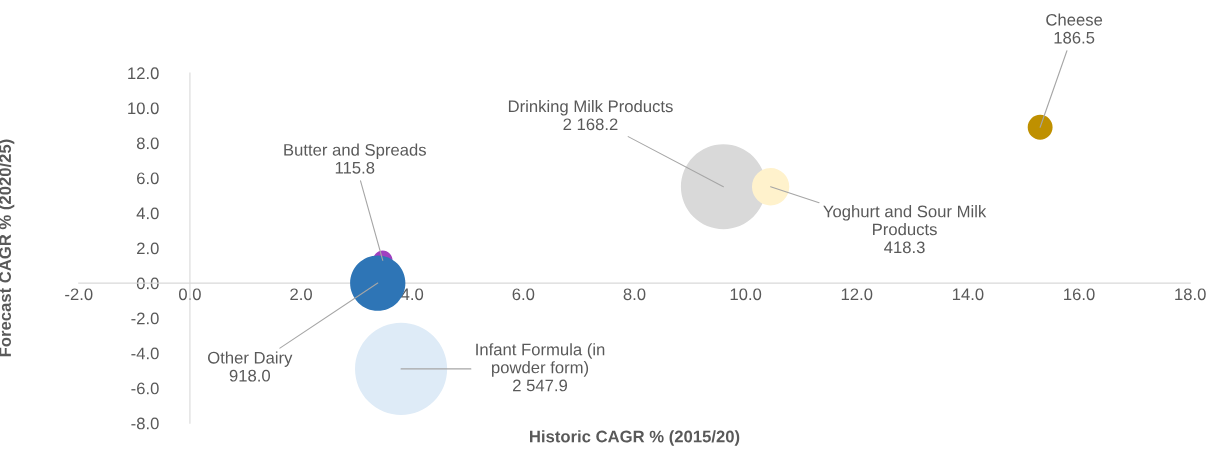 This screenshot has width=1212, height=456. I want to click on y-tick-label: 0.0, so click(147, 283).